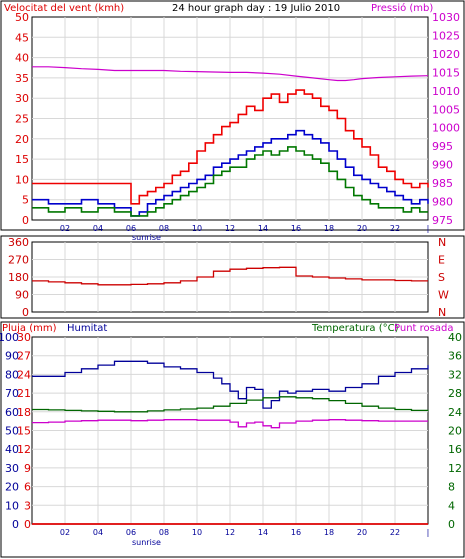 The width and height of the screenshot is (465, 559). What do you see at coordinates (24, 337) in the screenshot?
I see `rain-axis-tick: 30` at bounding box center [24, 337].